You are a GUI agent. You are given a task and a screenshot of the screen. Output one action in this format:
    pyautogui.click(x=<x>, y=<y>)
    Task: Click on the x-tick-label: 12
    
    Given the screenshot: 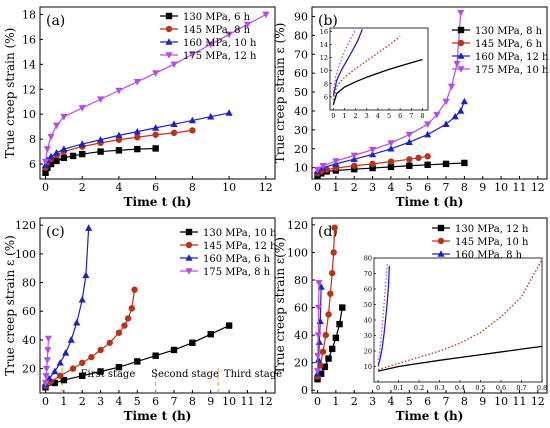 What is the action you would take?
    pyautogui.click(x=538, y=401)
    